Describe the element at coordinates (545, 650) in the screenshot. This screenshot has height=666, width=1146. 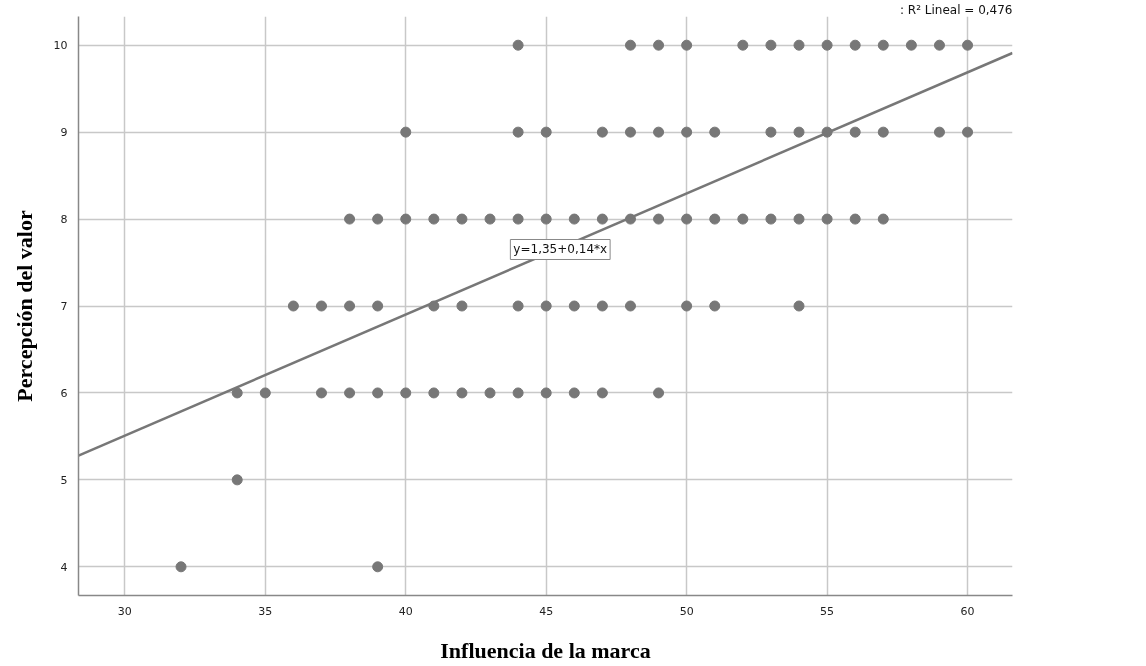
I see `x-axis-title: Influencia de la marca` at that location.